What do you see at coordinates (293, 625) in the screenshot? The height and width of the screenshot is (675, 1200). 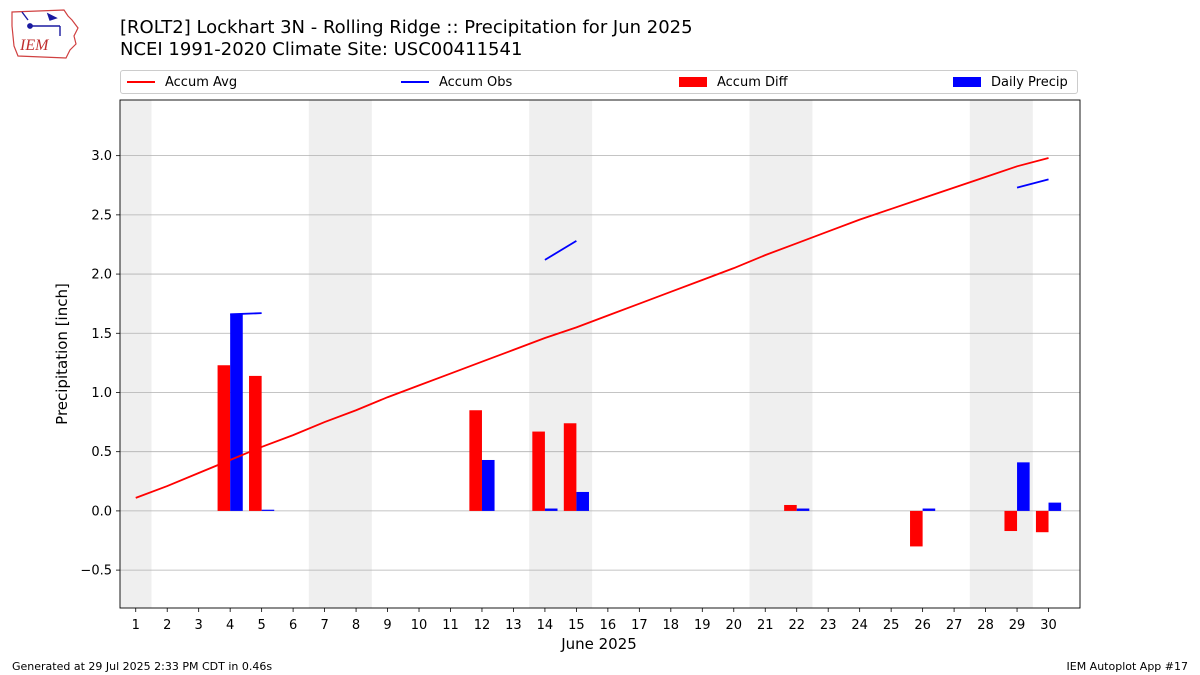 I see `x-tick-label: 6` at bounding box center [293, 625].